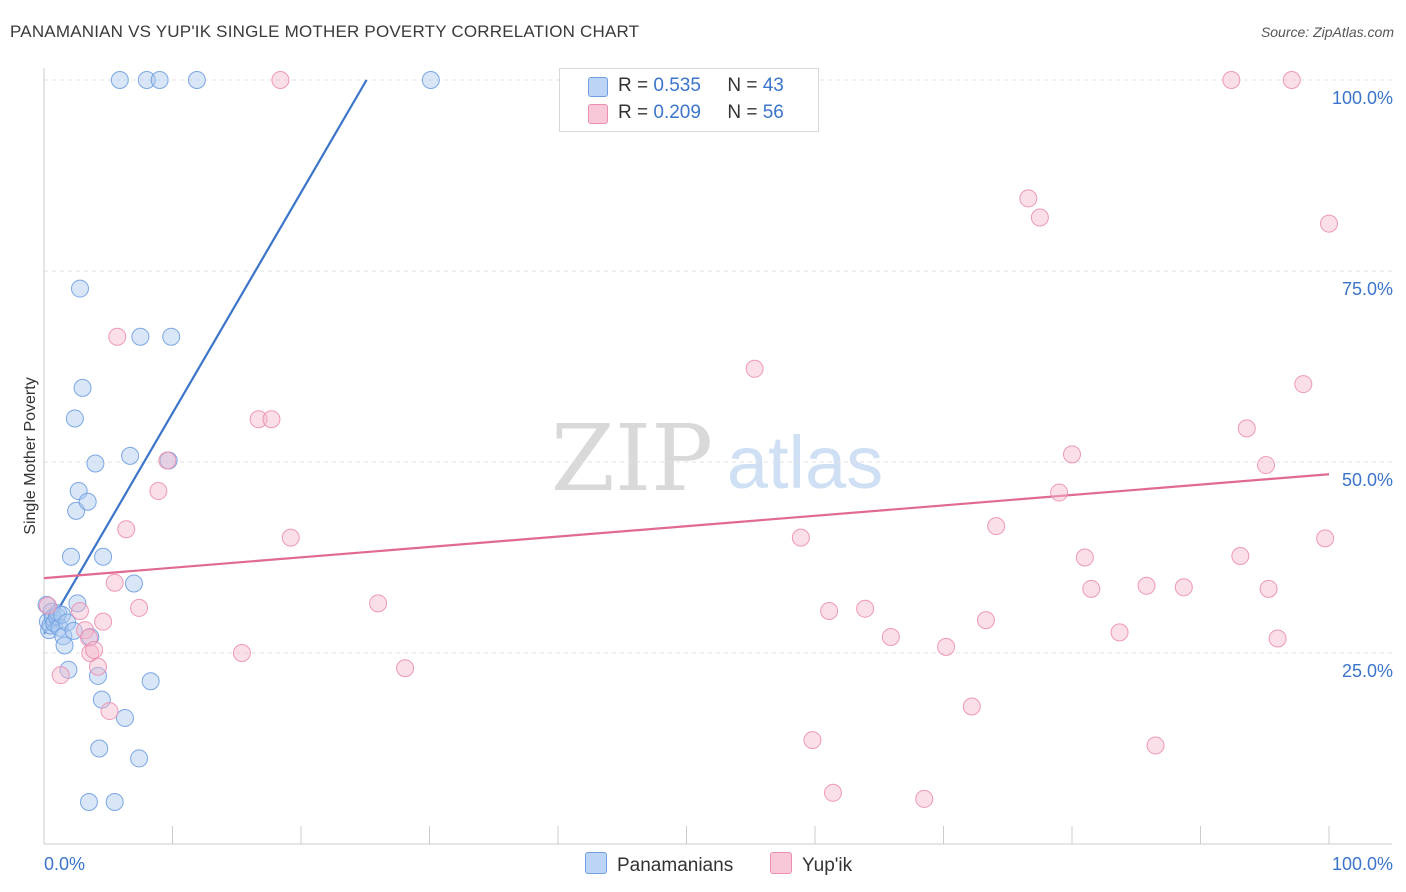 The height and width of the screenshot is (892, 1406). I want to click on watermark: ZIP atlas, so click(717, 458).